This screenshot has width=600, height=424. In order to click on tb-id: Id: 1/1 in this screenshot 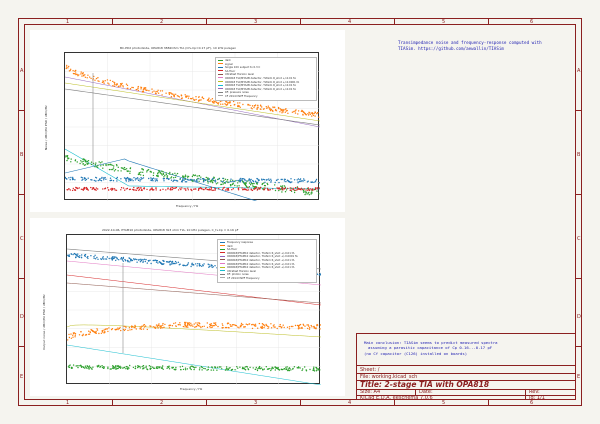, I will do `click(537, 398)`.